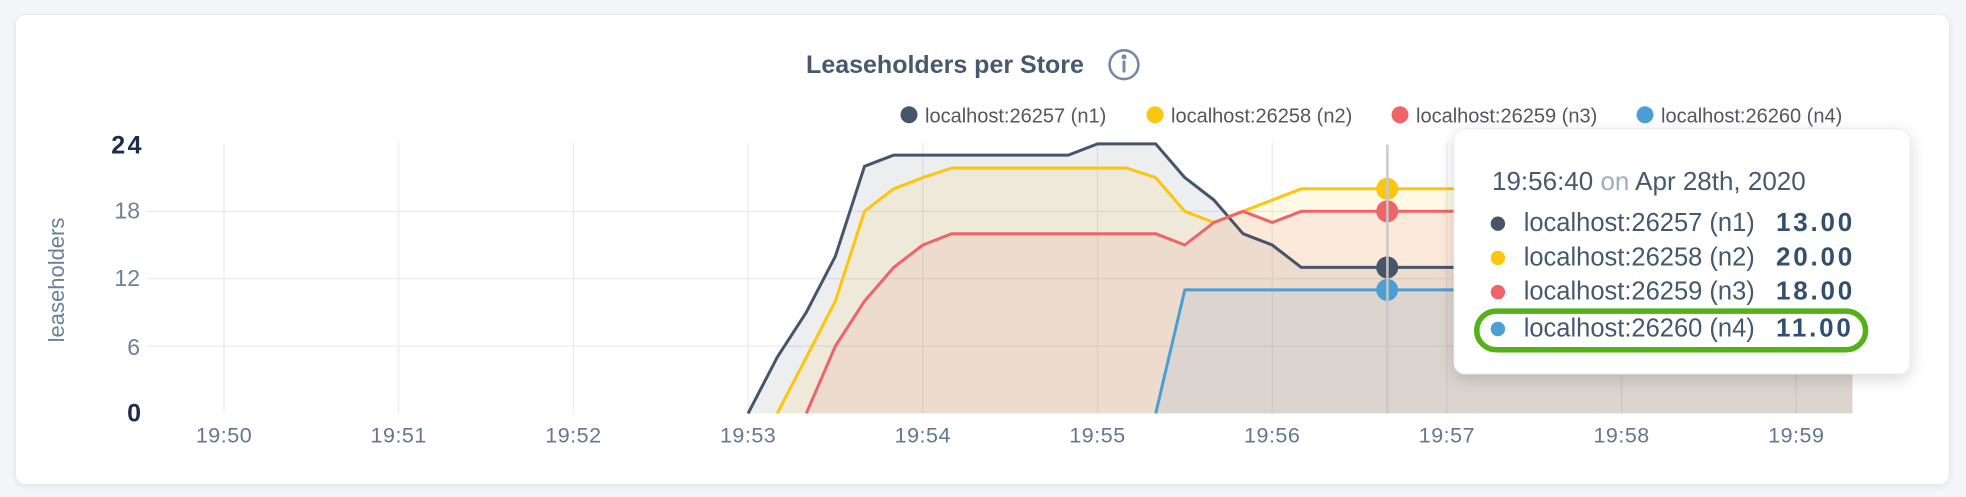  I want to click on svg-text: 19:56, so click(1272, 436).